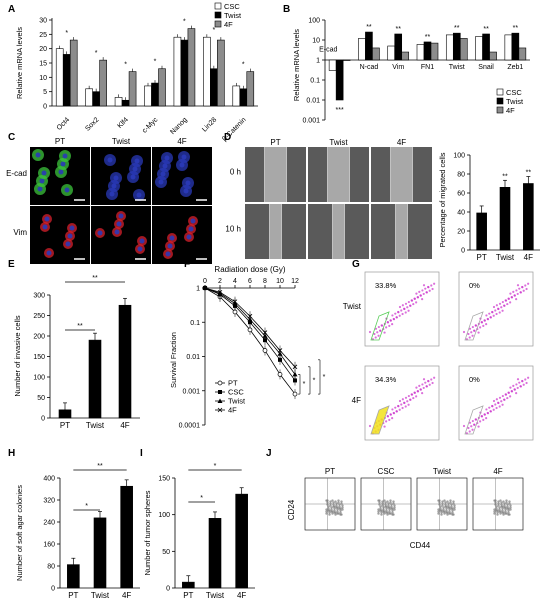 The width and height of the screenshot is (550, 602). Describe the element at coordinates (92, 124) in the screenshot. I see `panel-a-category-label: Sox2` at that location.